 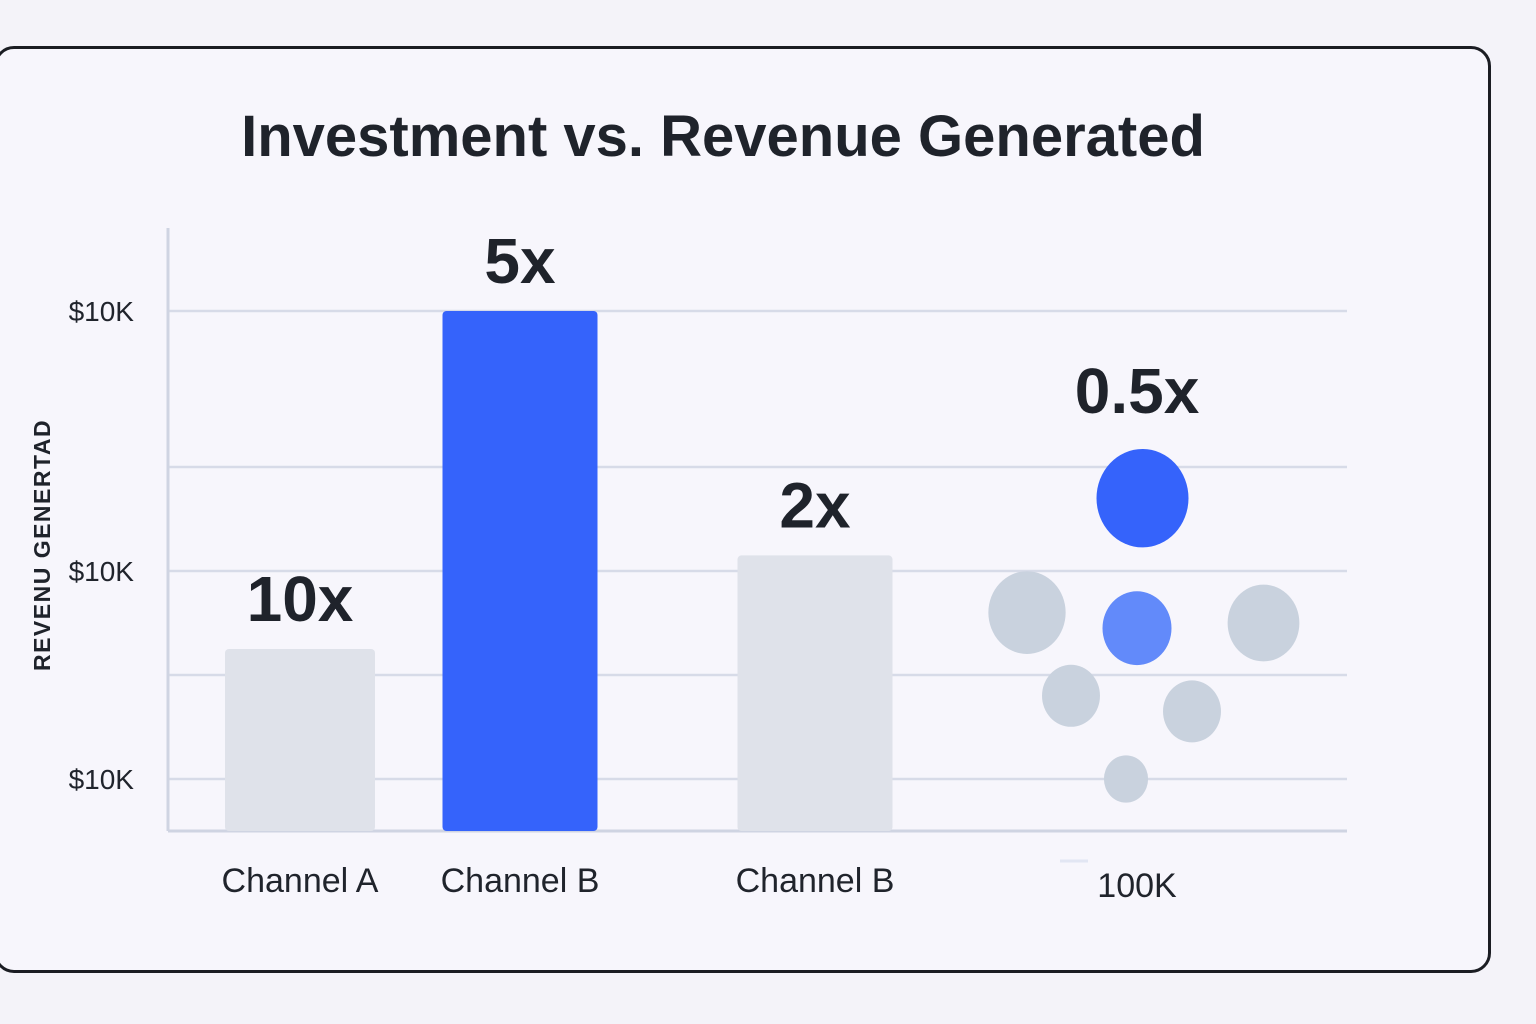 I want to click on y-axis-label: REVENU GENERTAD, so click(x=42, y=545).